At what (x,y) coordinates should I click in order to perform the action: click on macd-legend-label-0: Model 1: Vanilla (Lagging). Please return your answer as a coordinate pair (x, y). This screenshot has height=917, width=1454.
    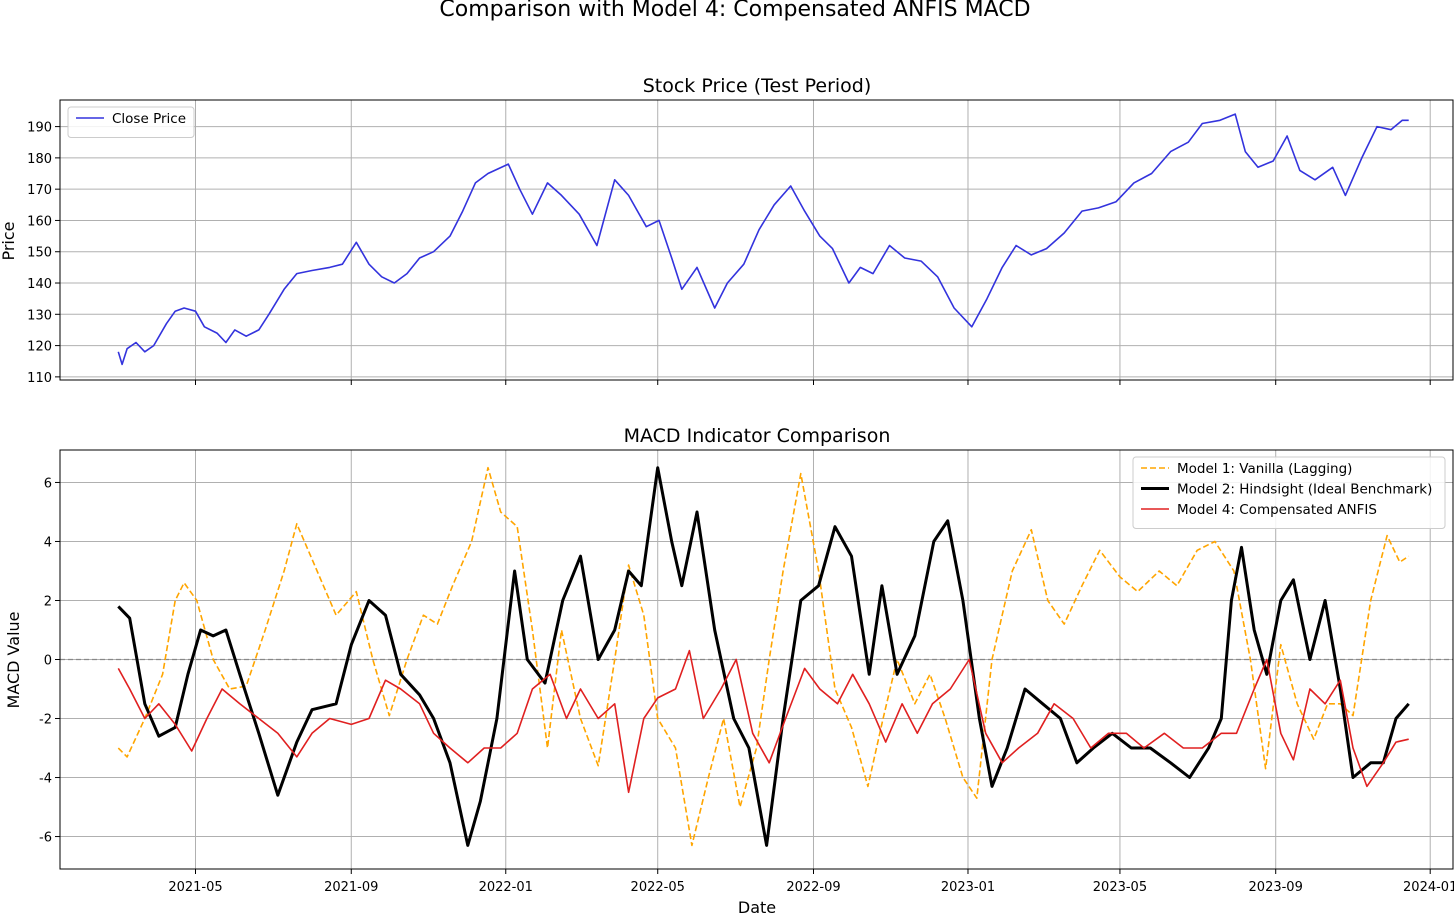
    Looking at the image, I should click on (1264, 469).